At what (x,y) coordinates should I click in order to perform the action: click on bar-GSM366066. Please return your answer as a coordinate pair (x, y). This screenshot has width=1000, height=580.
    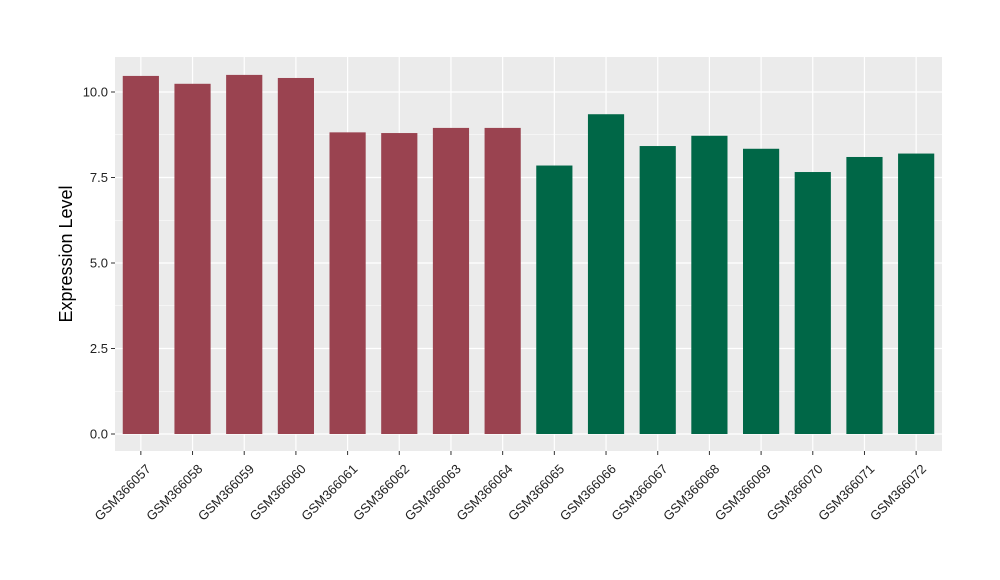
    Looking at the image, I should click on (606, 274).